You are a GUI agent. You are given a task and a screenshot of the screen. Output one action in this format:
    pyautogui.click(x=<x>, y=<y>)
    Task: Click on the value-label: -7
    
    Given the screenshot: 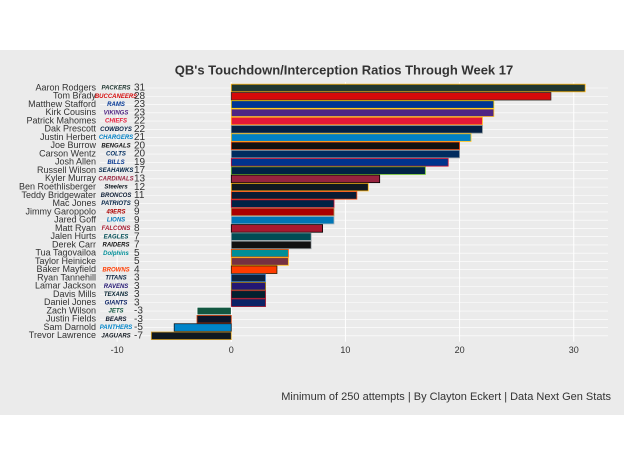 What is the action you would take?
    pyautogui.click(x=138, y=335)
    